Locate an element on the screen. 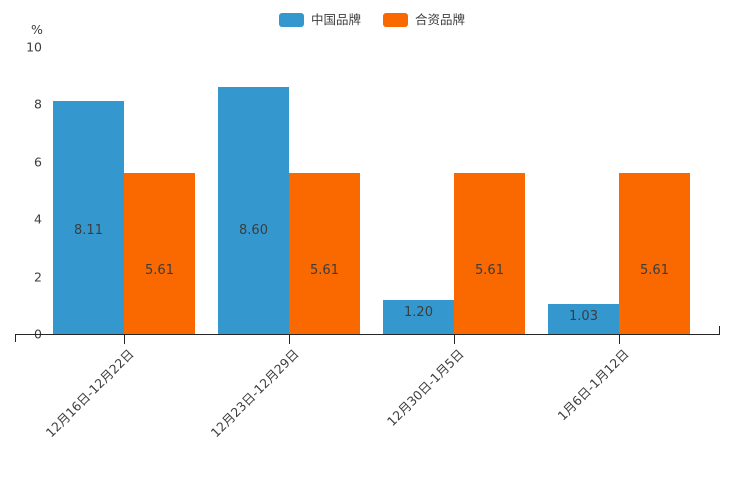 Image resolution: width=744 pixels, height=496 pixels. bar-value-label: 1.03 is located at coordinates (583, 317).